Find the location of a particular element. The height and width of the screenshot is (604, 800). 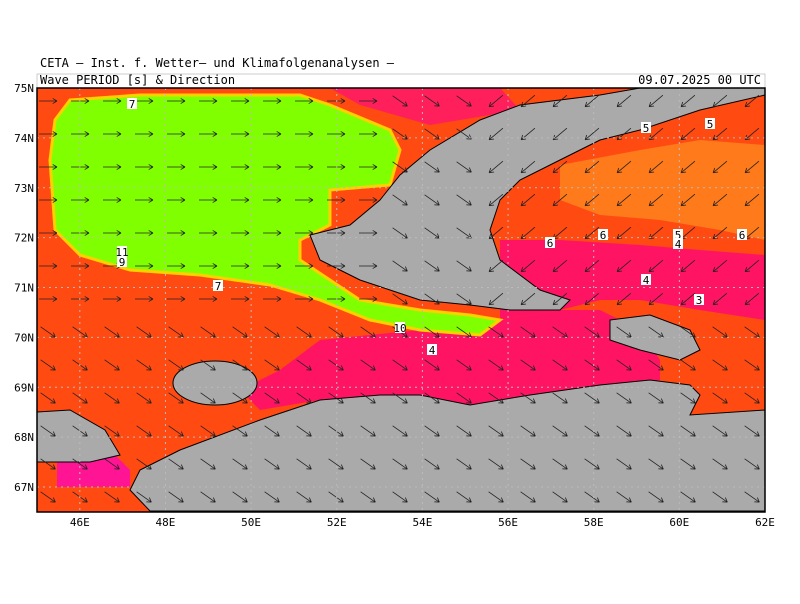

lon-tick-label: 46E is located at coordinates (80, 522).